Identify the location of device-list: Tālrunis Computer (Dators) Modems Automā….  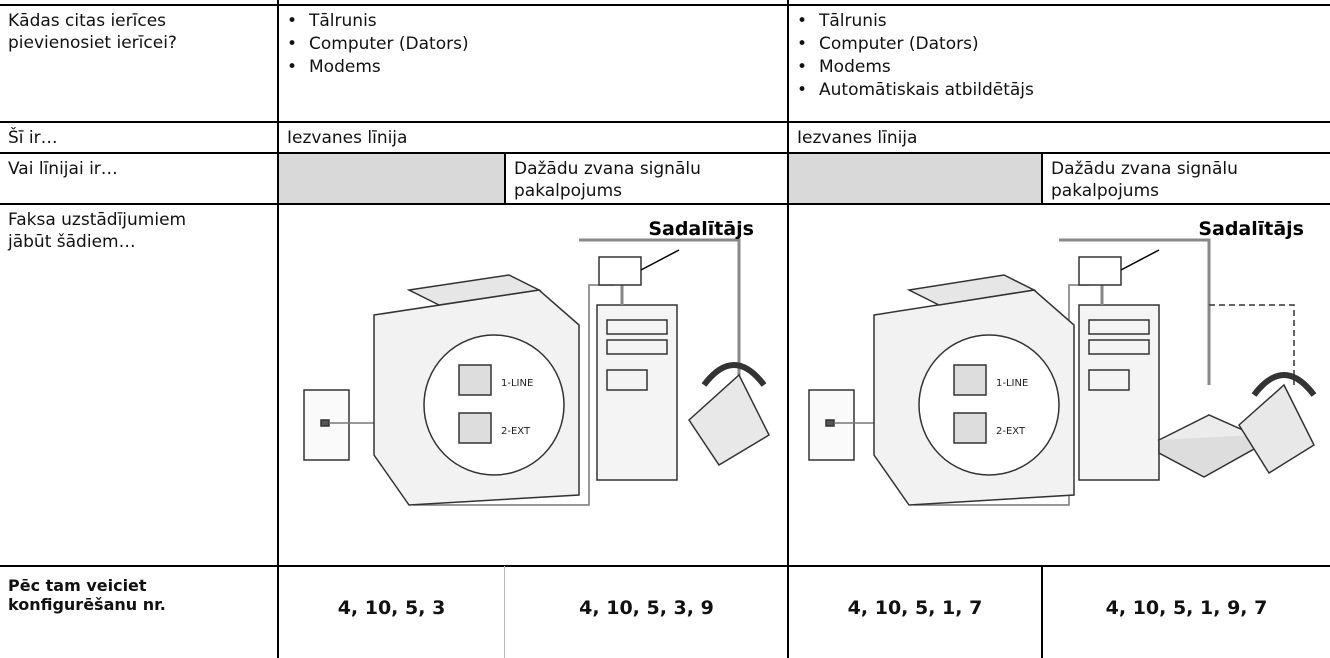
(1059, 56).